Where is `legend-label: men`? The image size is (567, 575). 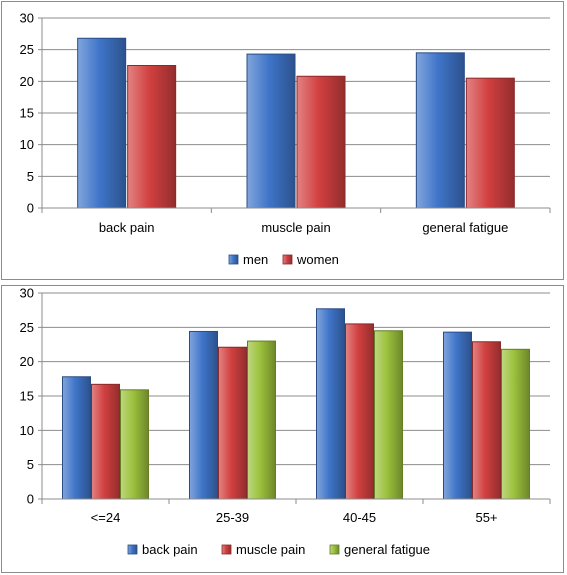 legend-label: men is located at coordinates (255, 259).